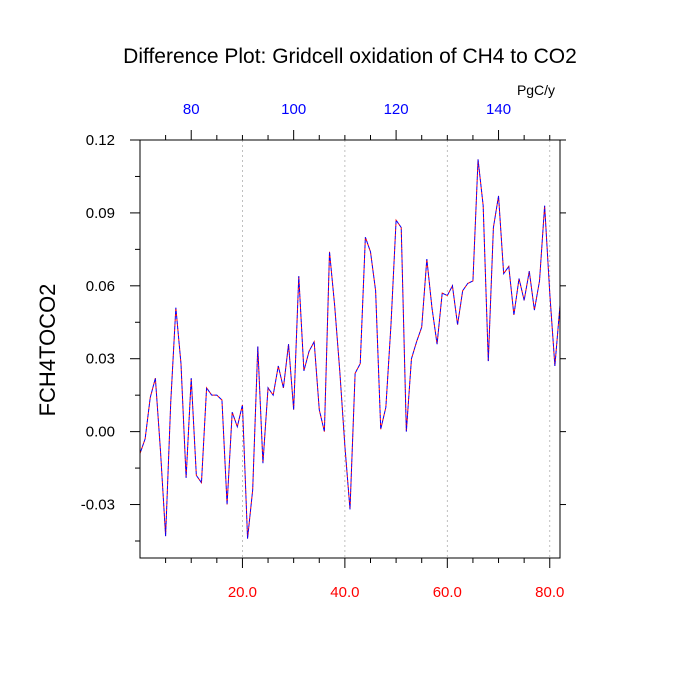  What do you see at coordinates (549, 592) in the screenshot?
I see `x-tick-label: 80.0` at bounding box center [549, 592].